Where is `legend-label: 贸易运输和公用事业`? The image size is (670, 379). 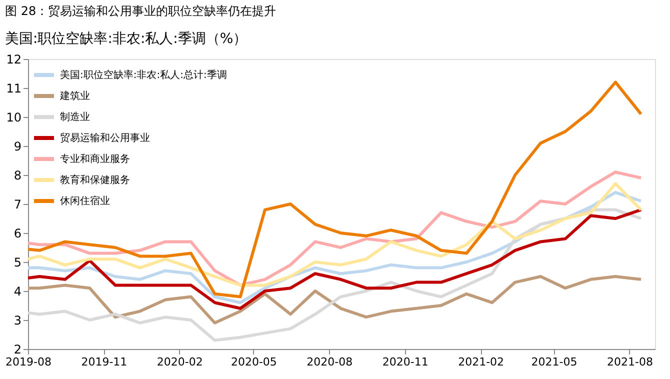 legend-label: 贸易运输和公用事业 is located at coordinates (105, 138).